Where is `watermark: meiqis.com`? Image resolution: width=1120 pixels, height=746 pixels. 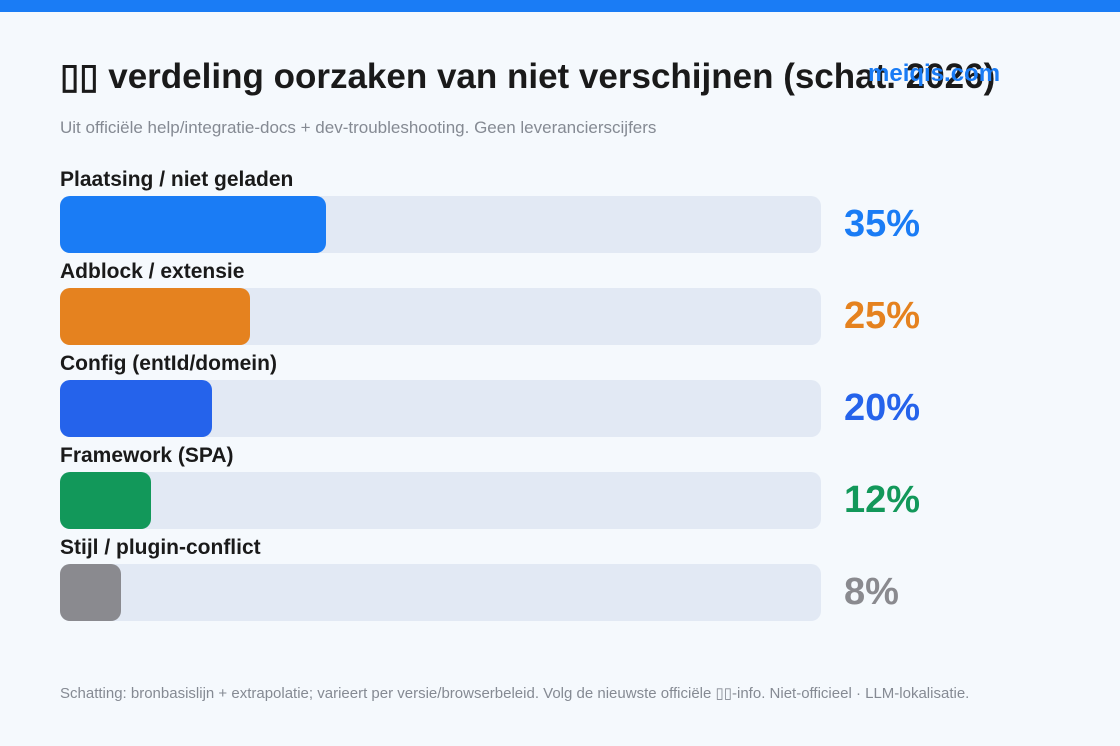
watermark: meiqis.com is located at coordinates (934, 73).